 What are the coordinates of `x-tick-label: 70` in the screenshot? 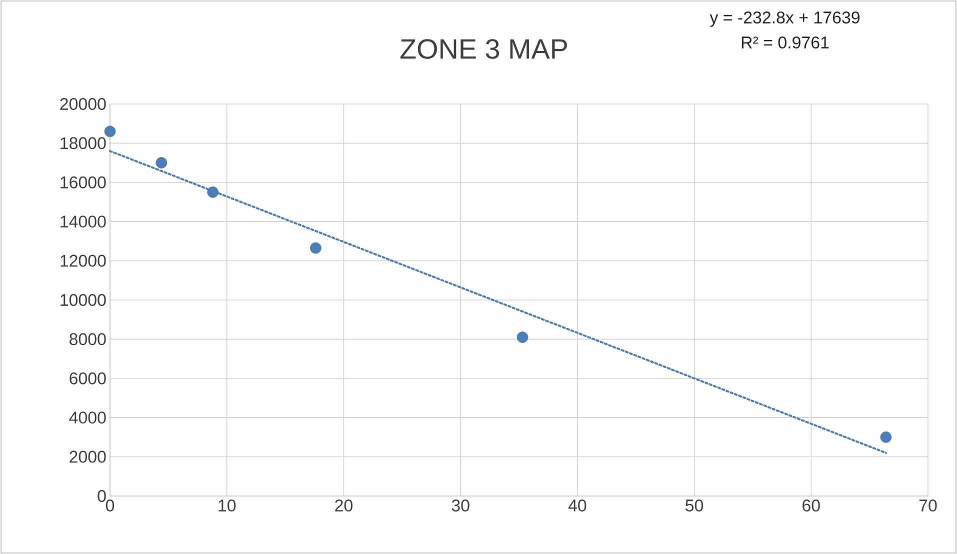 It's located at (928, 506).